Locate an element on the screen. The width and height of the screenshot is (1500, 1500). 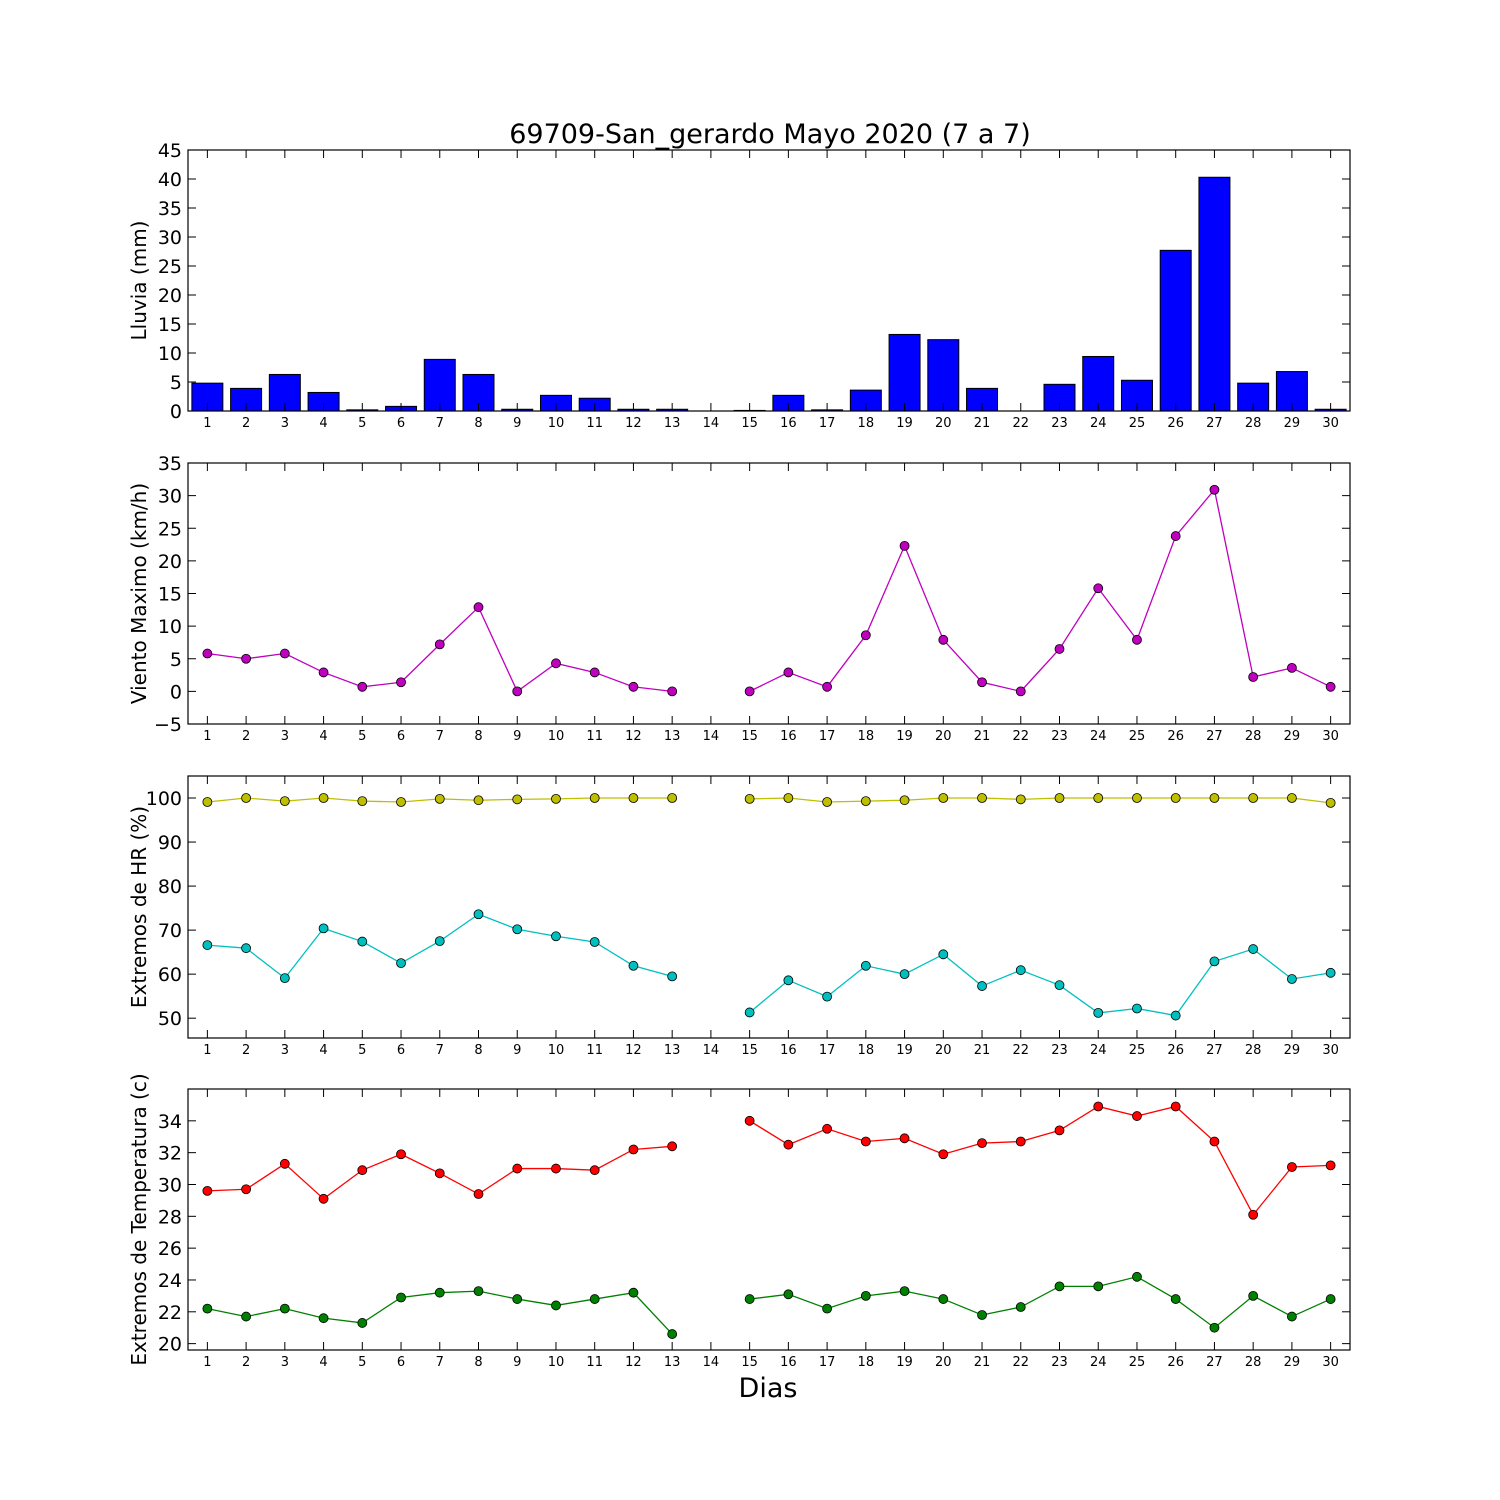
x-tick-label: 10 is located at coordinates (556, 1050).